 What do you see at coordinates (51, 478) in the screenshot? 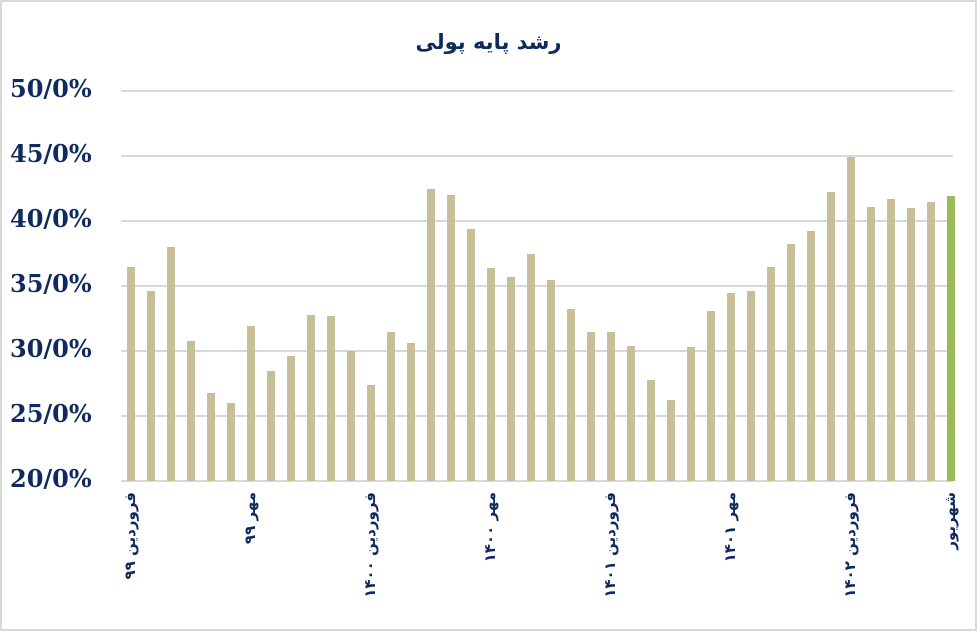
I see `y-tick-label: 20/0%` at bounding box center [51, 478].